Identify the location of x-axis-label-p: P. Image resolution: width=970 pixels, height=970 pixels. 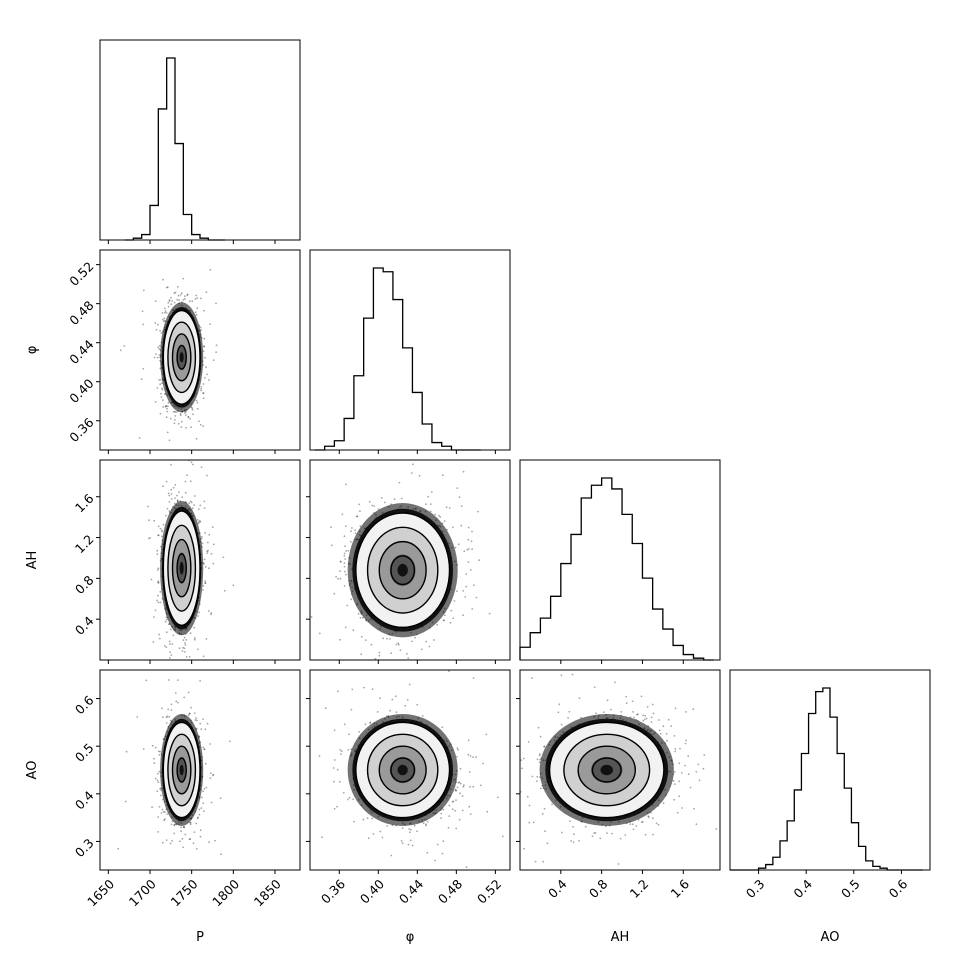
(200, 937).